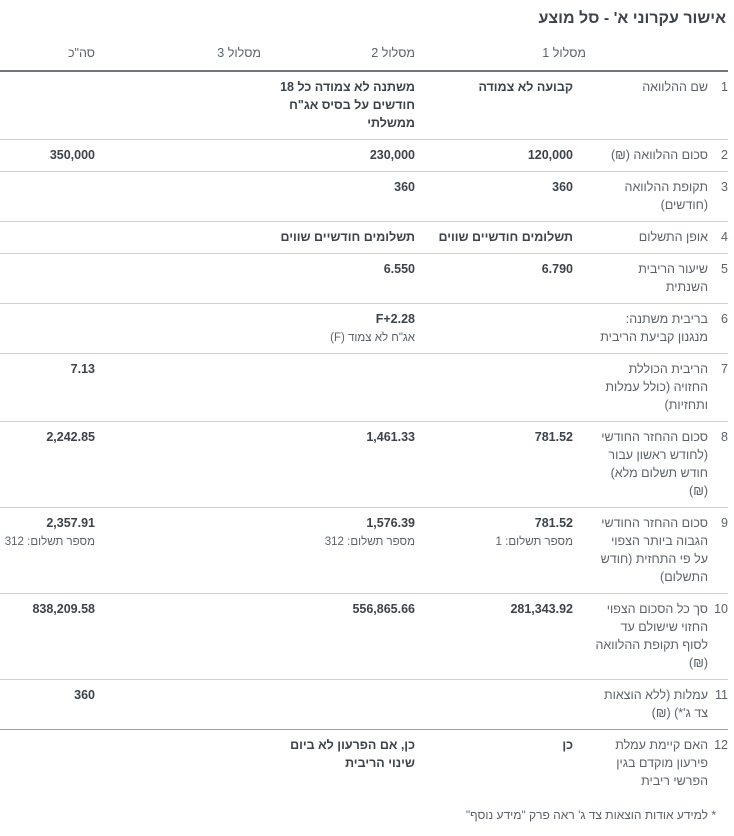 This screenshot has width=734, height=836. Describe the element at coordinates (500, 745) in the screenshot. I see `cell-track1: כן` at that location.